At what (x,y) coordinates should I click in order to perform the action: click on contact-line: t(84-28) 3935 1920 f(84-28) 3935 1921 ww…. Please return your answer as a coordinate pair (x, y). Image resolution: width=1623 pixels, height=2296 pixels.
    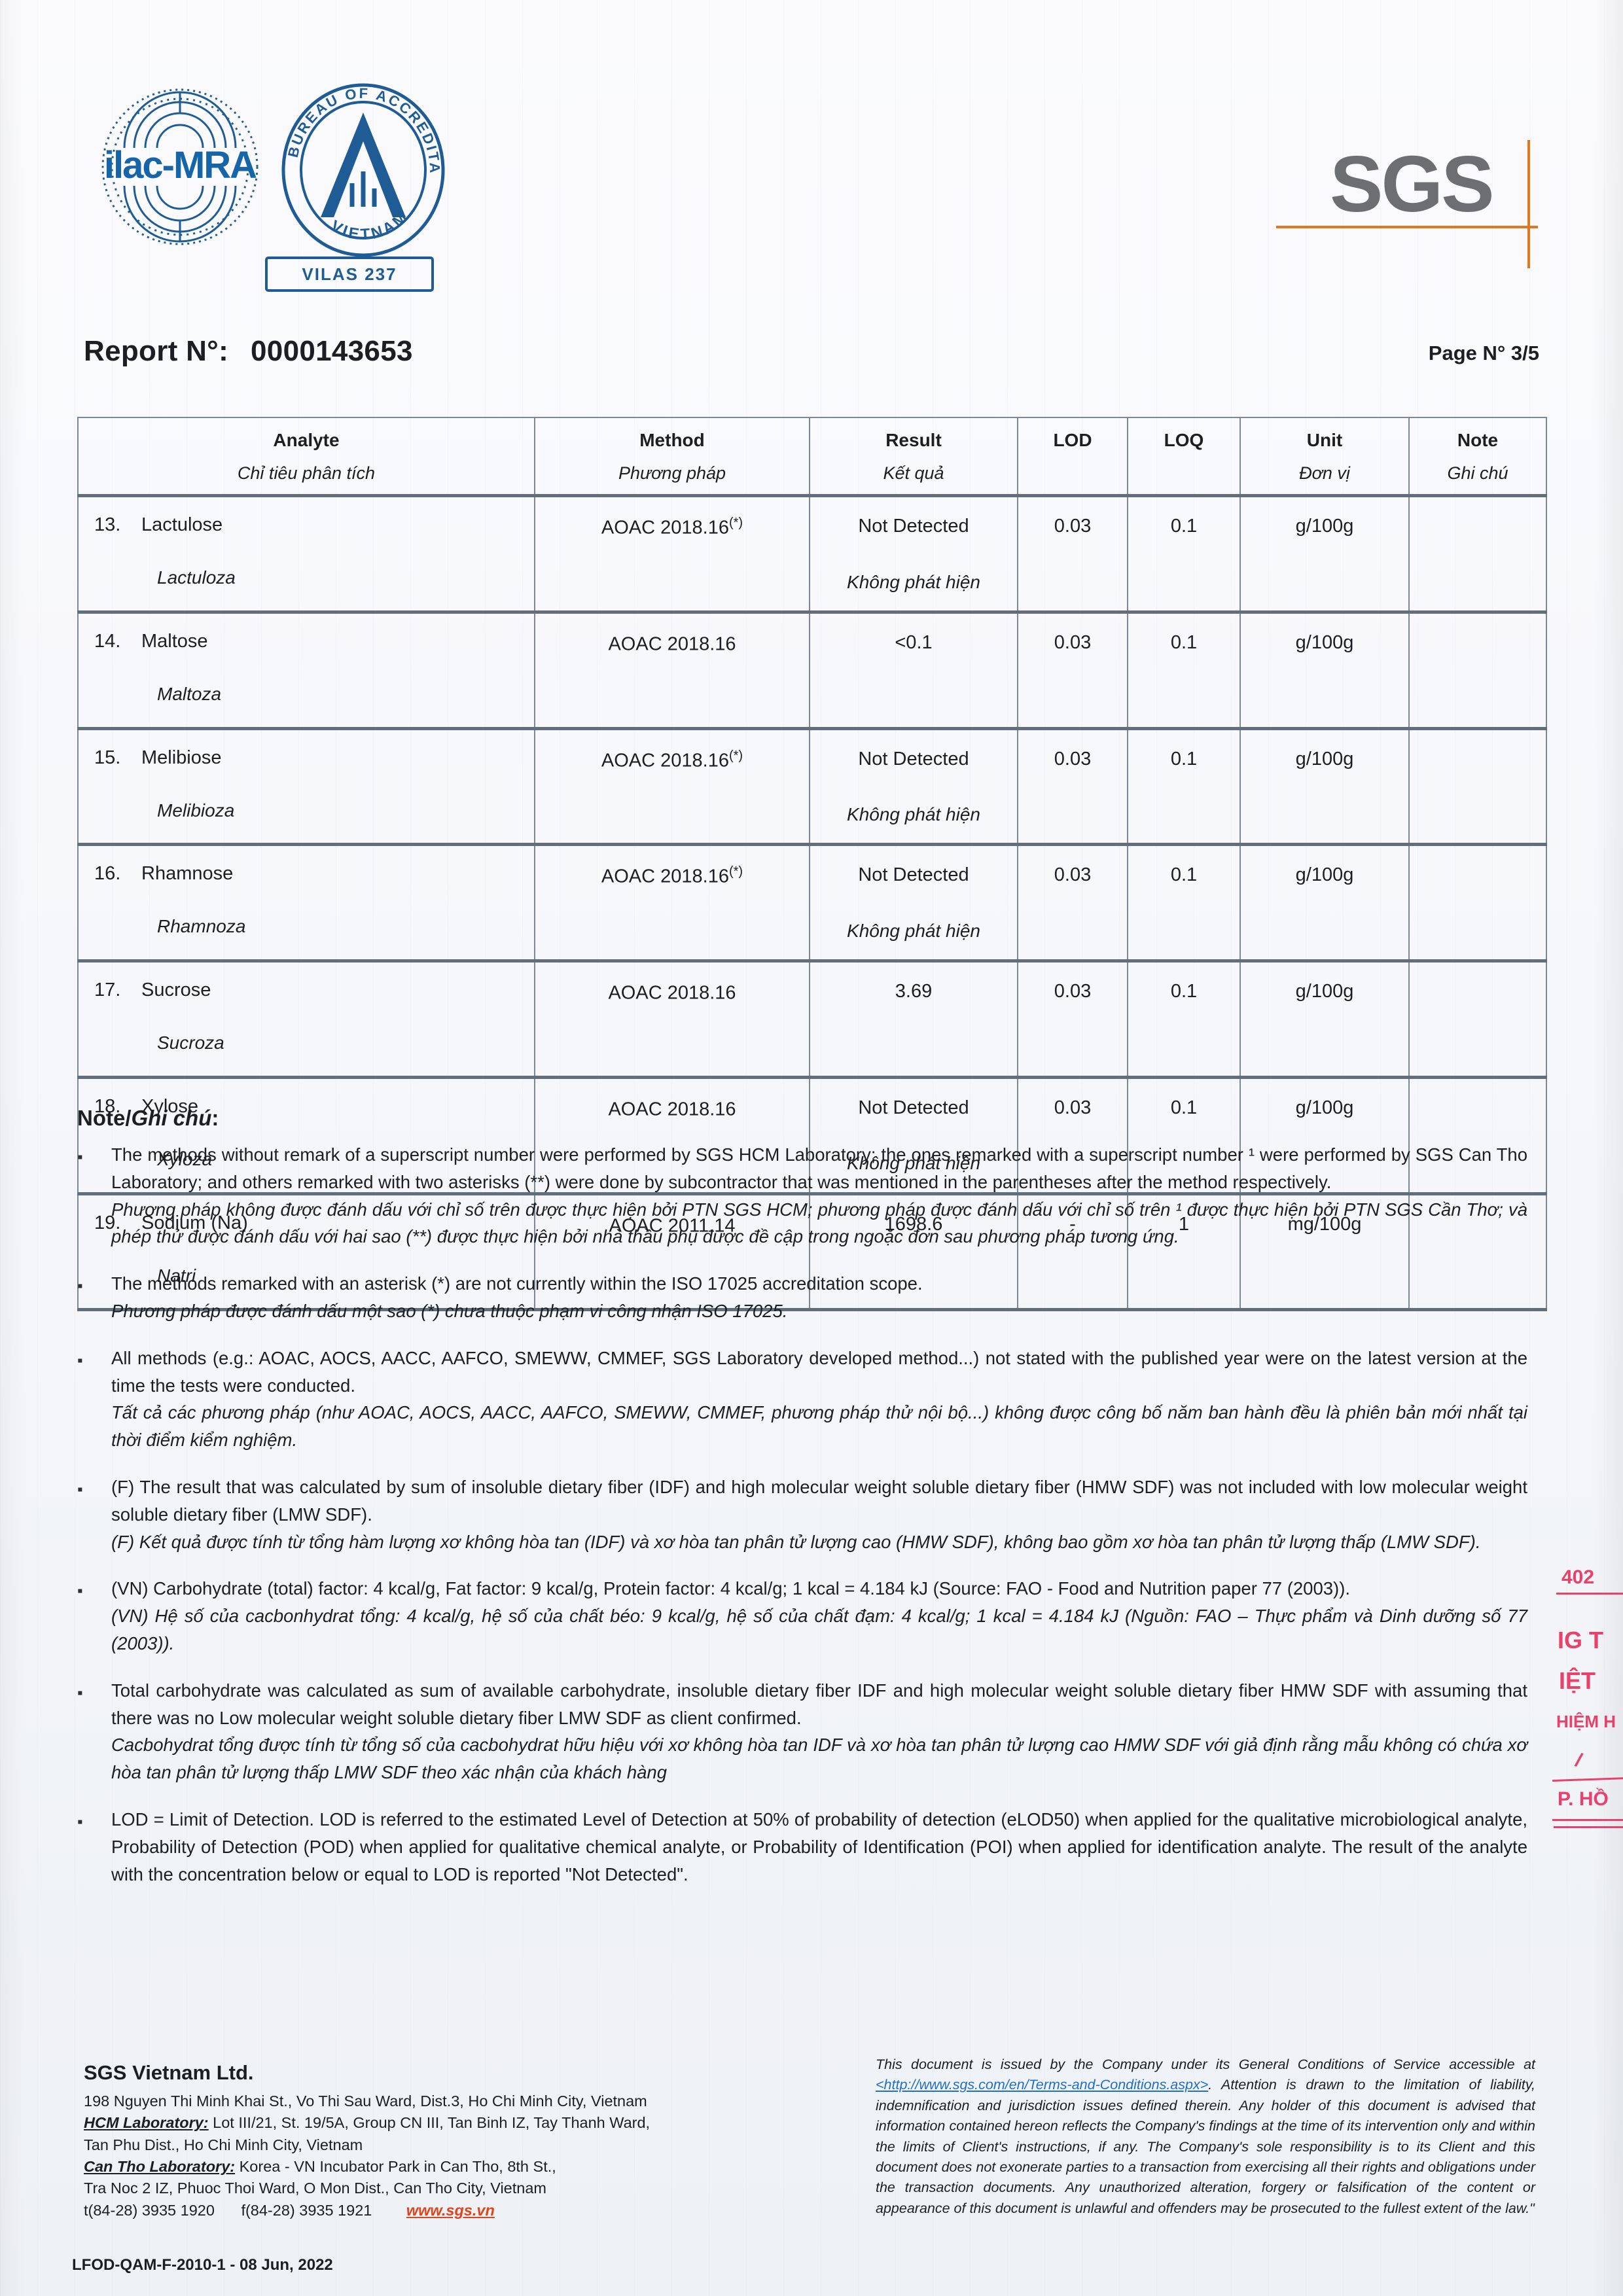
    Looking at the image, I should click on (444, 2210).